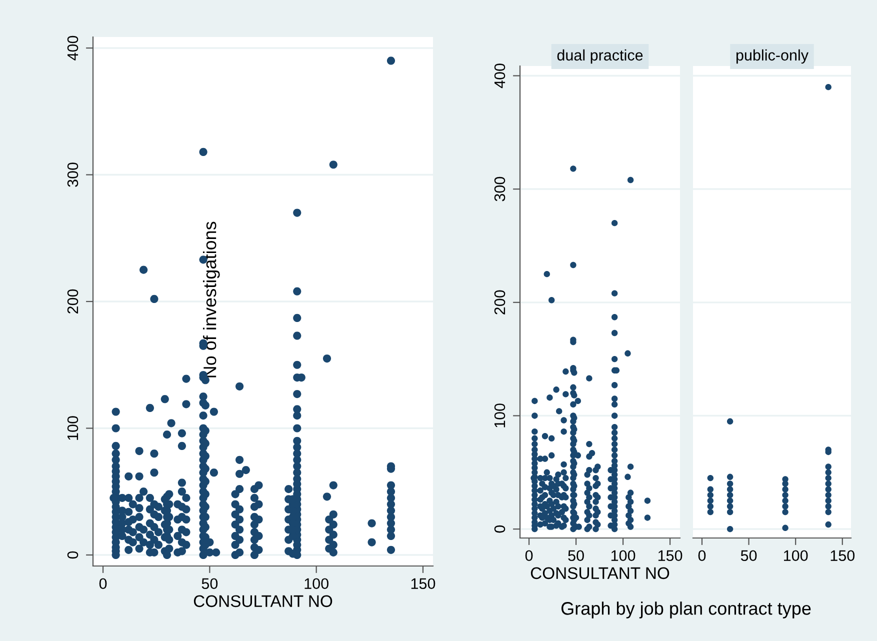  Describe the element at coordinates (500, 529) in the screenshot. I see `y-tick-label: 0` at that location.